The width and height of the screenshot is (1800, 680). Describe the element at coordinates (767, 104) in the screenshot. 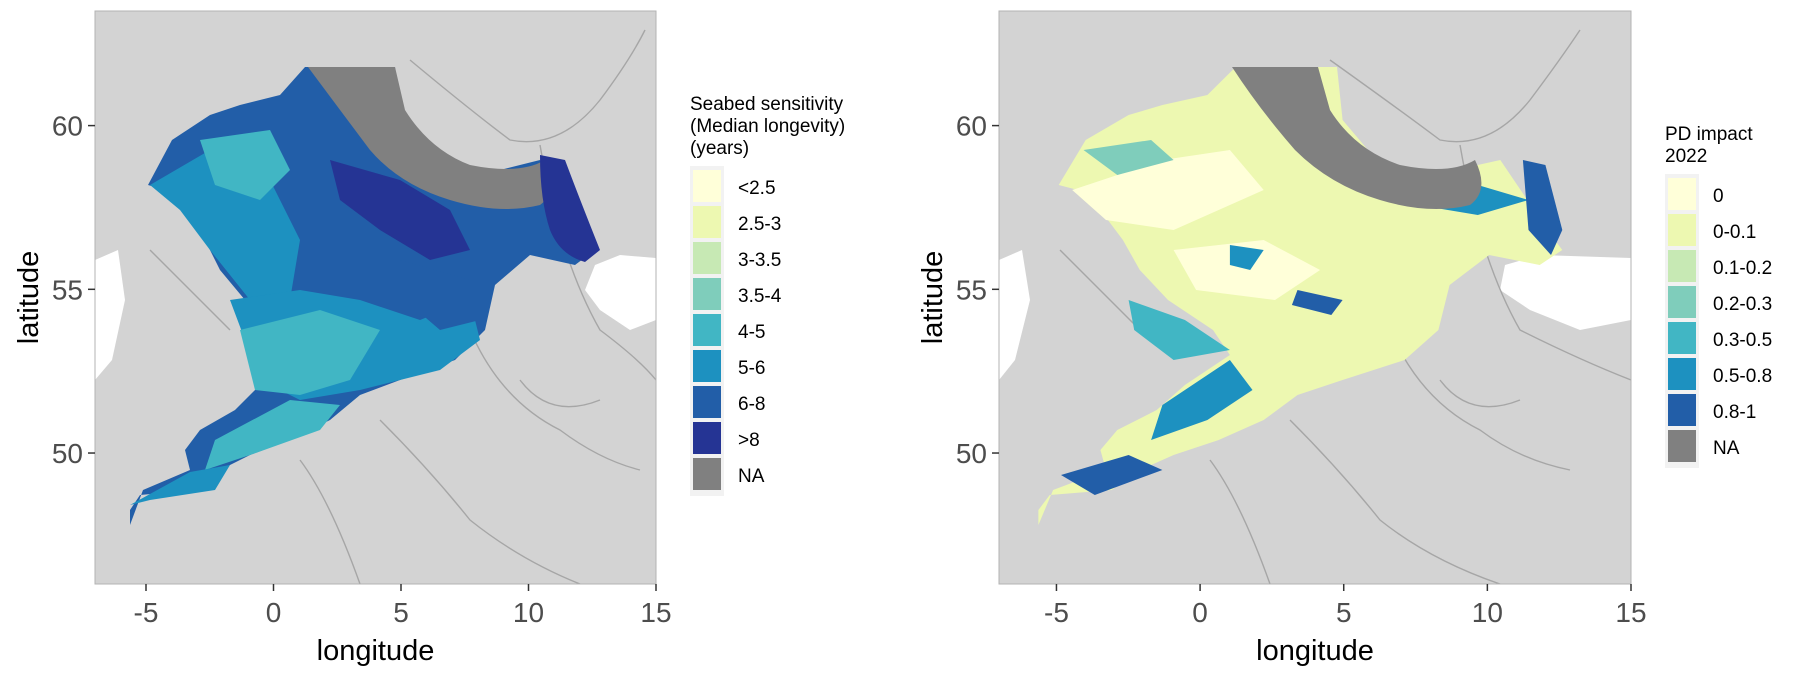

I see `legend-title: Seabed sensitivity` at that location.